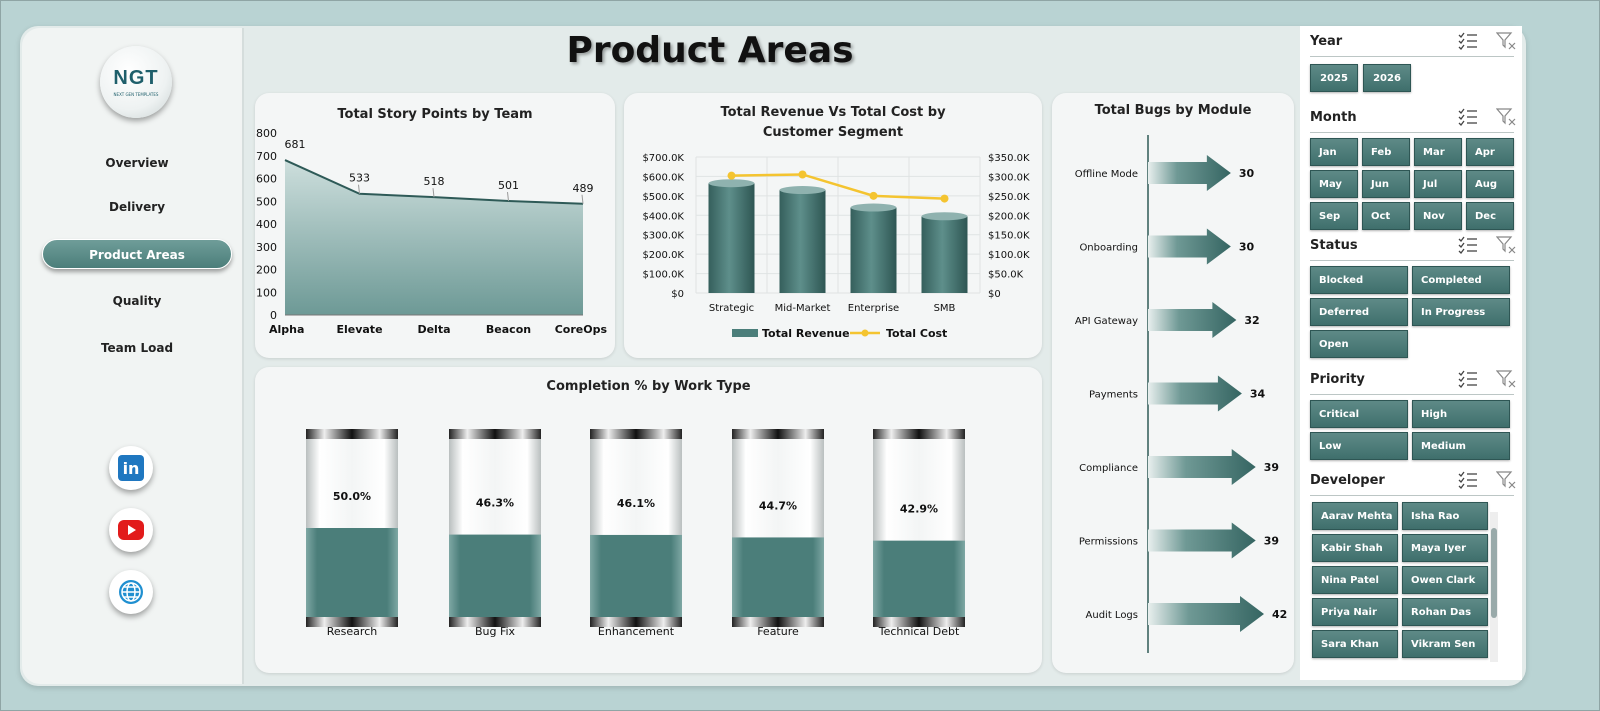 Image resolution: width=1600 pixels, height=711 pixels. Describe the element at coordinates (266, 201) in the screenshot. I see `y-tick-label: 500` at that location.